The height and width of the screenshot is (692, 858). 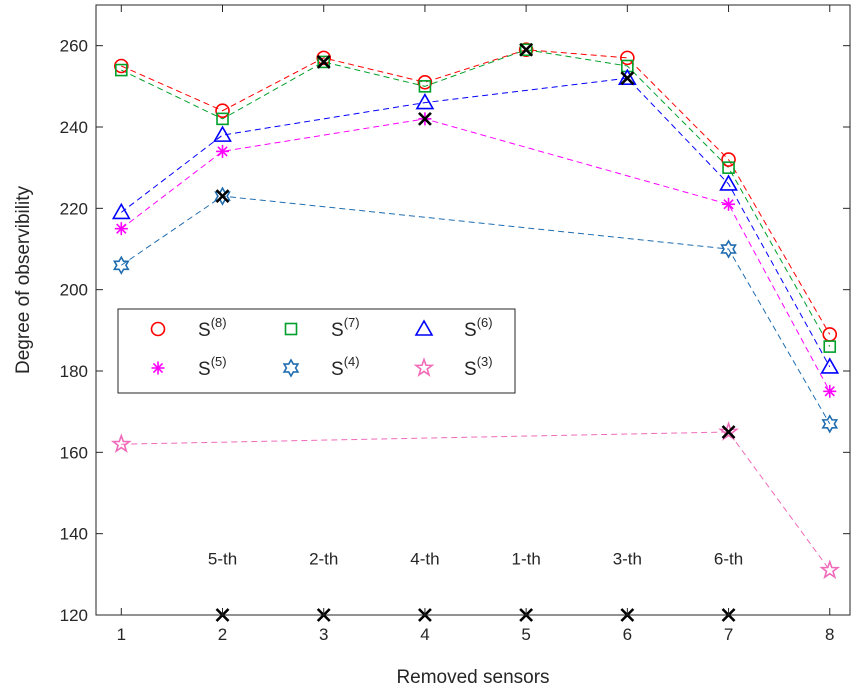 I want to click on y-tick-label: 260, so click(x=74, y=46).